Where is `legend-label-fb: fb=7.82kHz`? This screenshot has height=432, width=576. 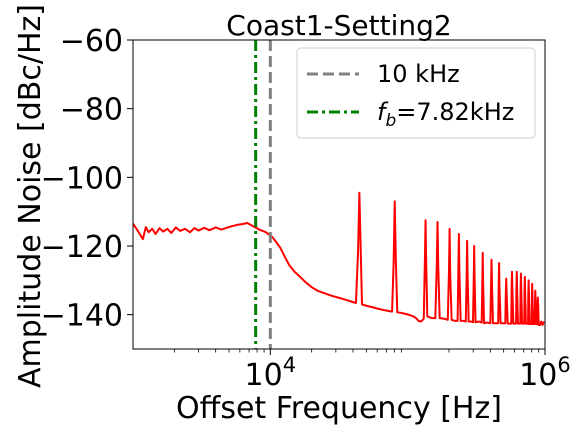
legend-label-fb: fb=7.82kHz is located at coordinates (445, 114).